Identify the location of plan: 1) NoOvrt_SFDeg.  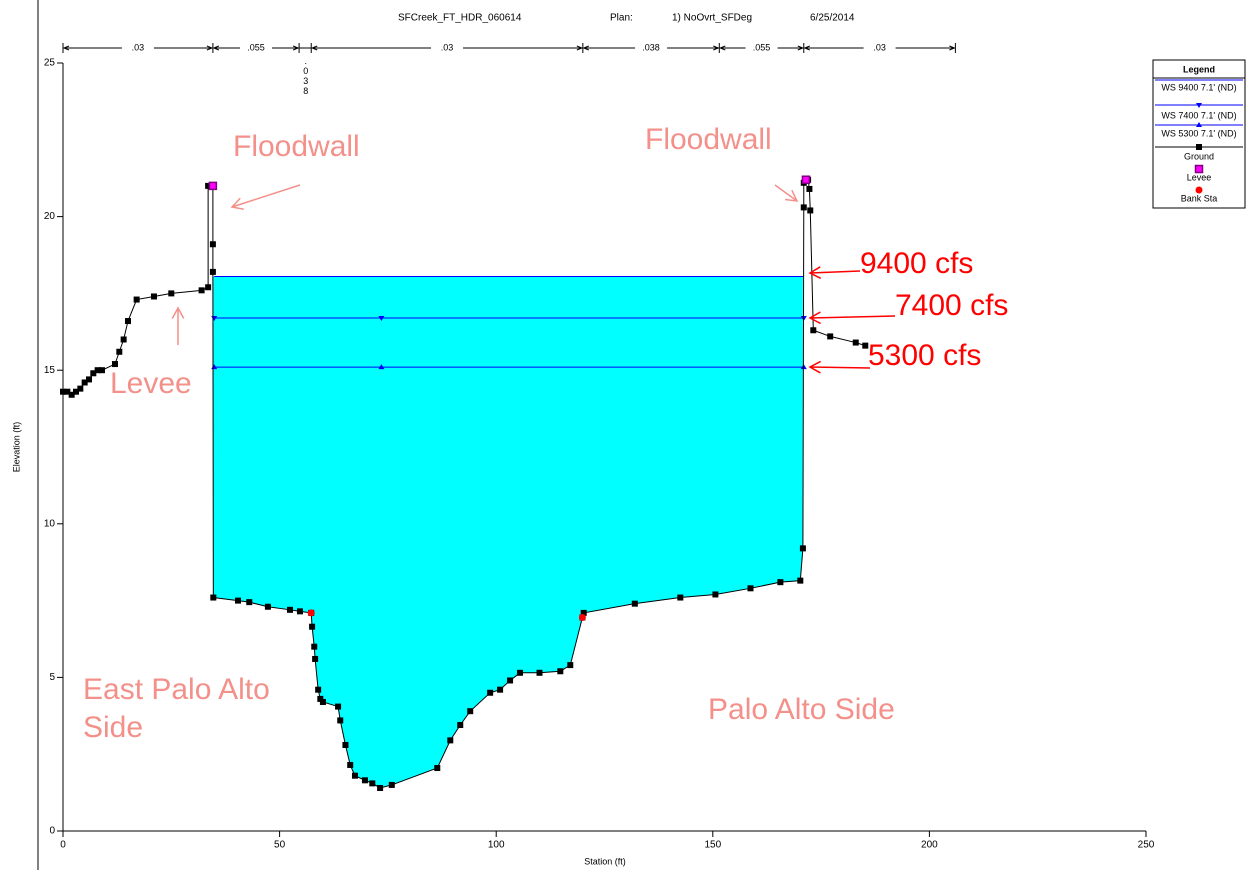
(712, 18).